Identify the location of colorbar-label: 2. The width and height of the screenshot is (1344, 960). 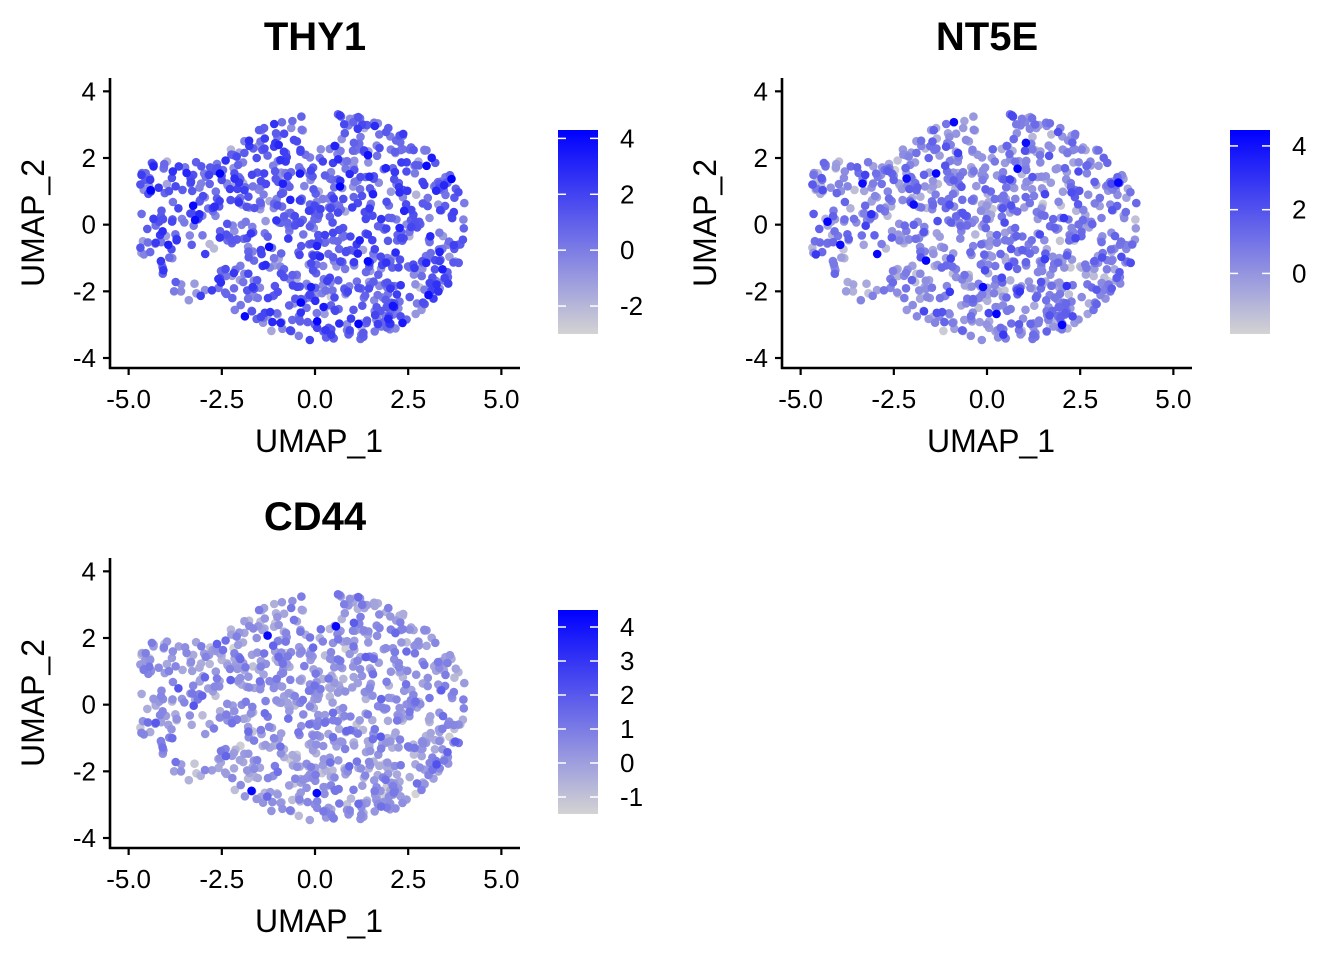
(627, 194).